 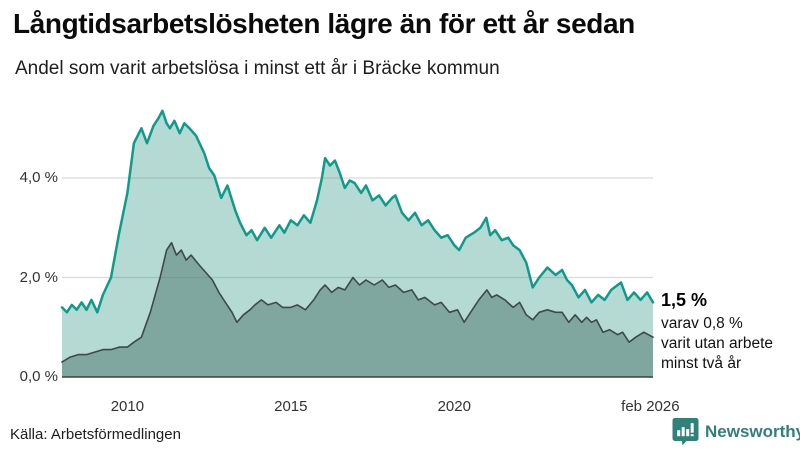 I want to click on bar-short, so click(x=679, y=433).